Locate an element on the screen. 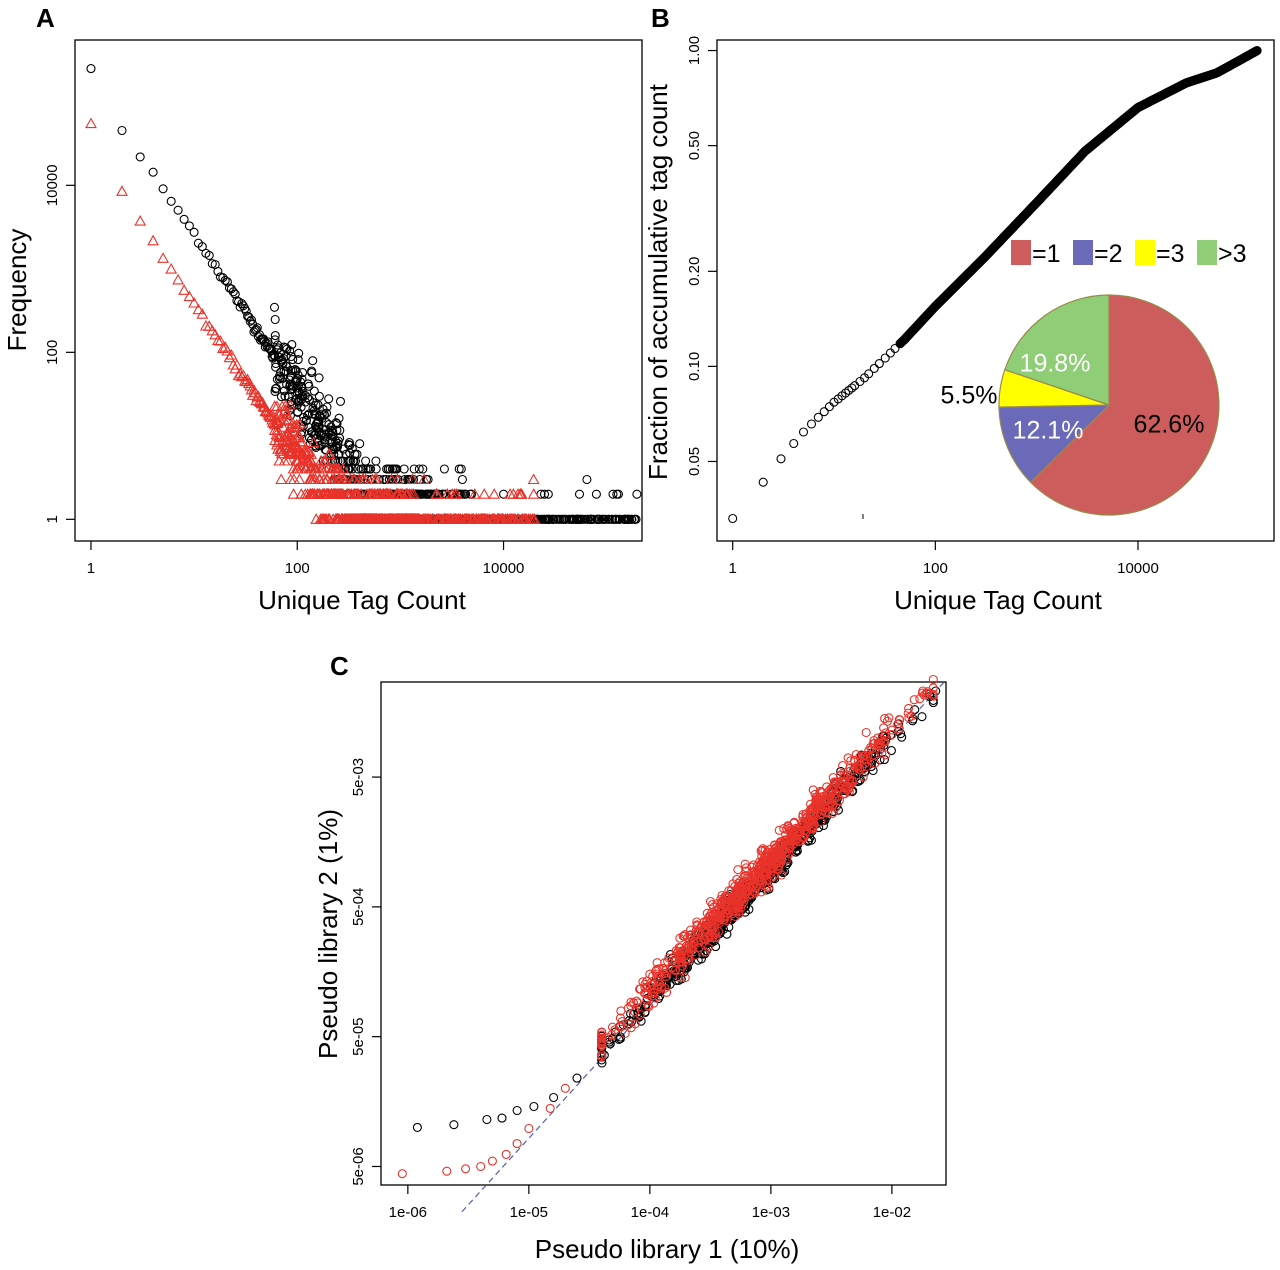 The width and height of the screenshot is (1280, 1270). pie-legend-label: =3 is located at coordinates (1170, 254).